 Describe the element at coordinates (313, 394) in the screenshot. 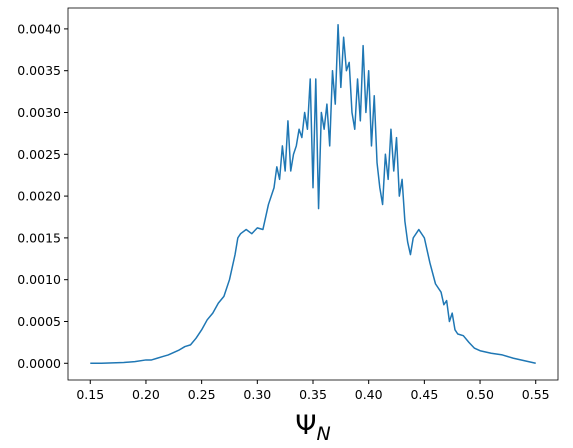

I see `x-tick-label: 0.35` at that location.